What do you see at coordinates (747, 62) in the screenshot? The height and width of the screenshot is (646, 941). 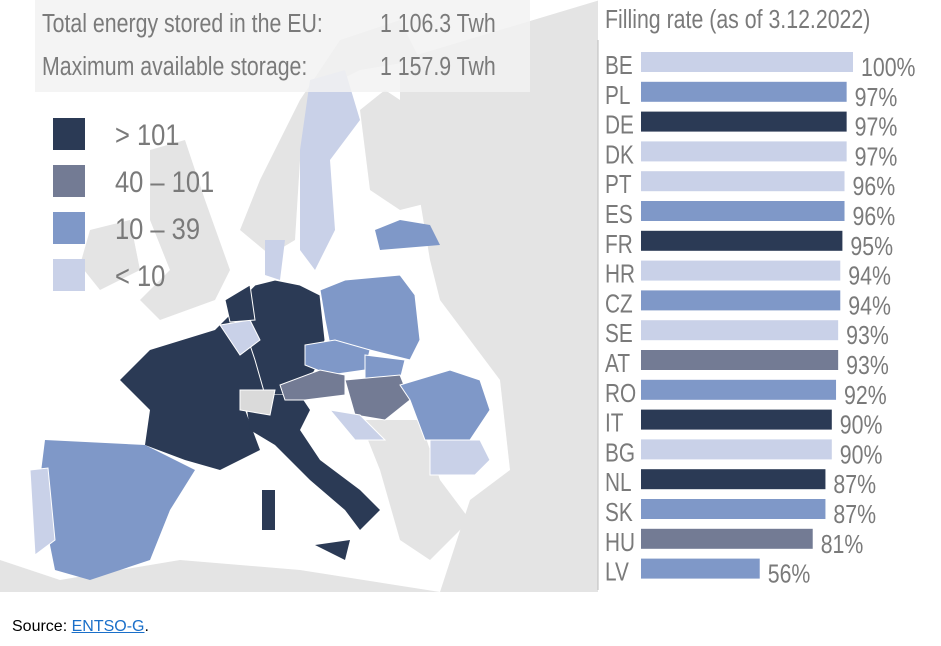 I see `bar-be` at bounding box center [747, 62].